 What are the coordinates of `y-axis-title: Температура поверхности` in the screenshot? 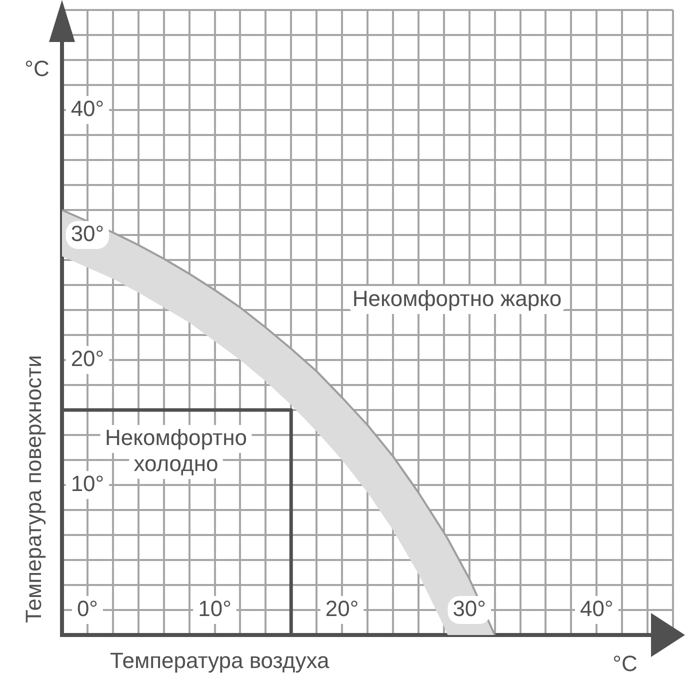 It's located at (33, 489).